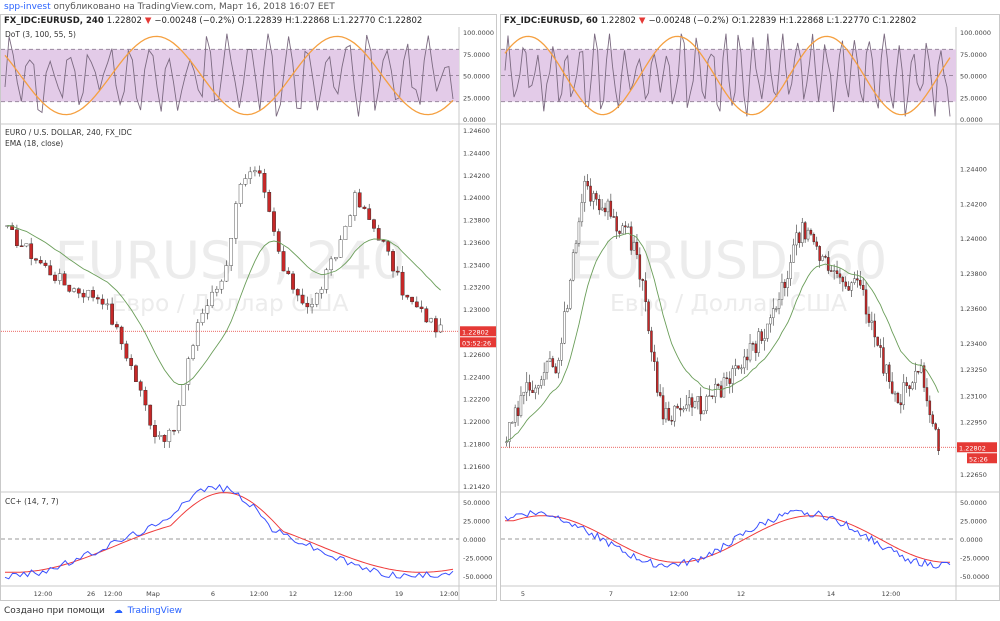  I want to click on close-value: 1.22802, so click(899, 21).